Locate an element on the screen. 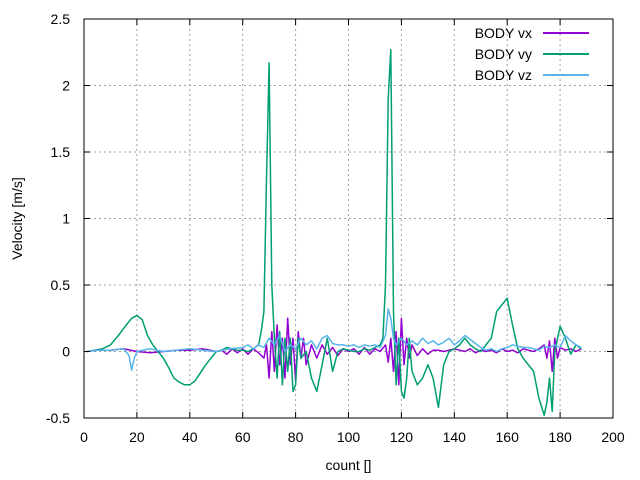 The width and height of the screenshot is (640, 480). x-tick-label: 160 is located at coordinates (508, 437).